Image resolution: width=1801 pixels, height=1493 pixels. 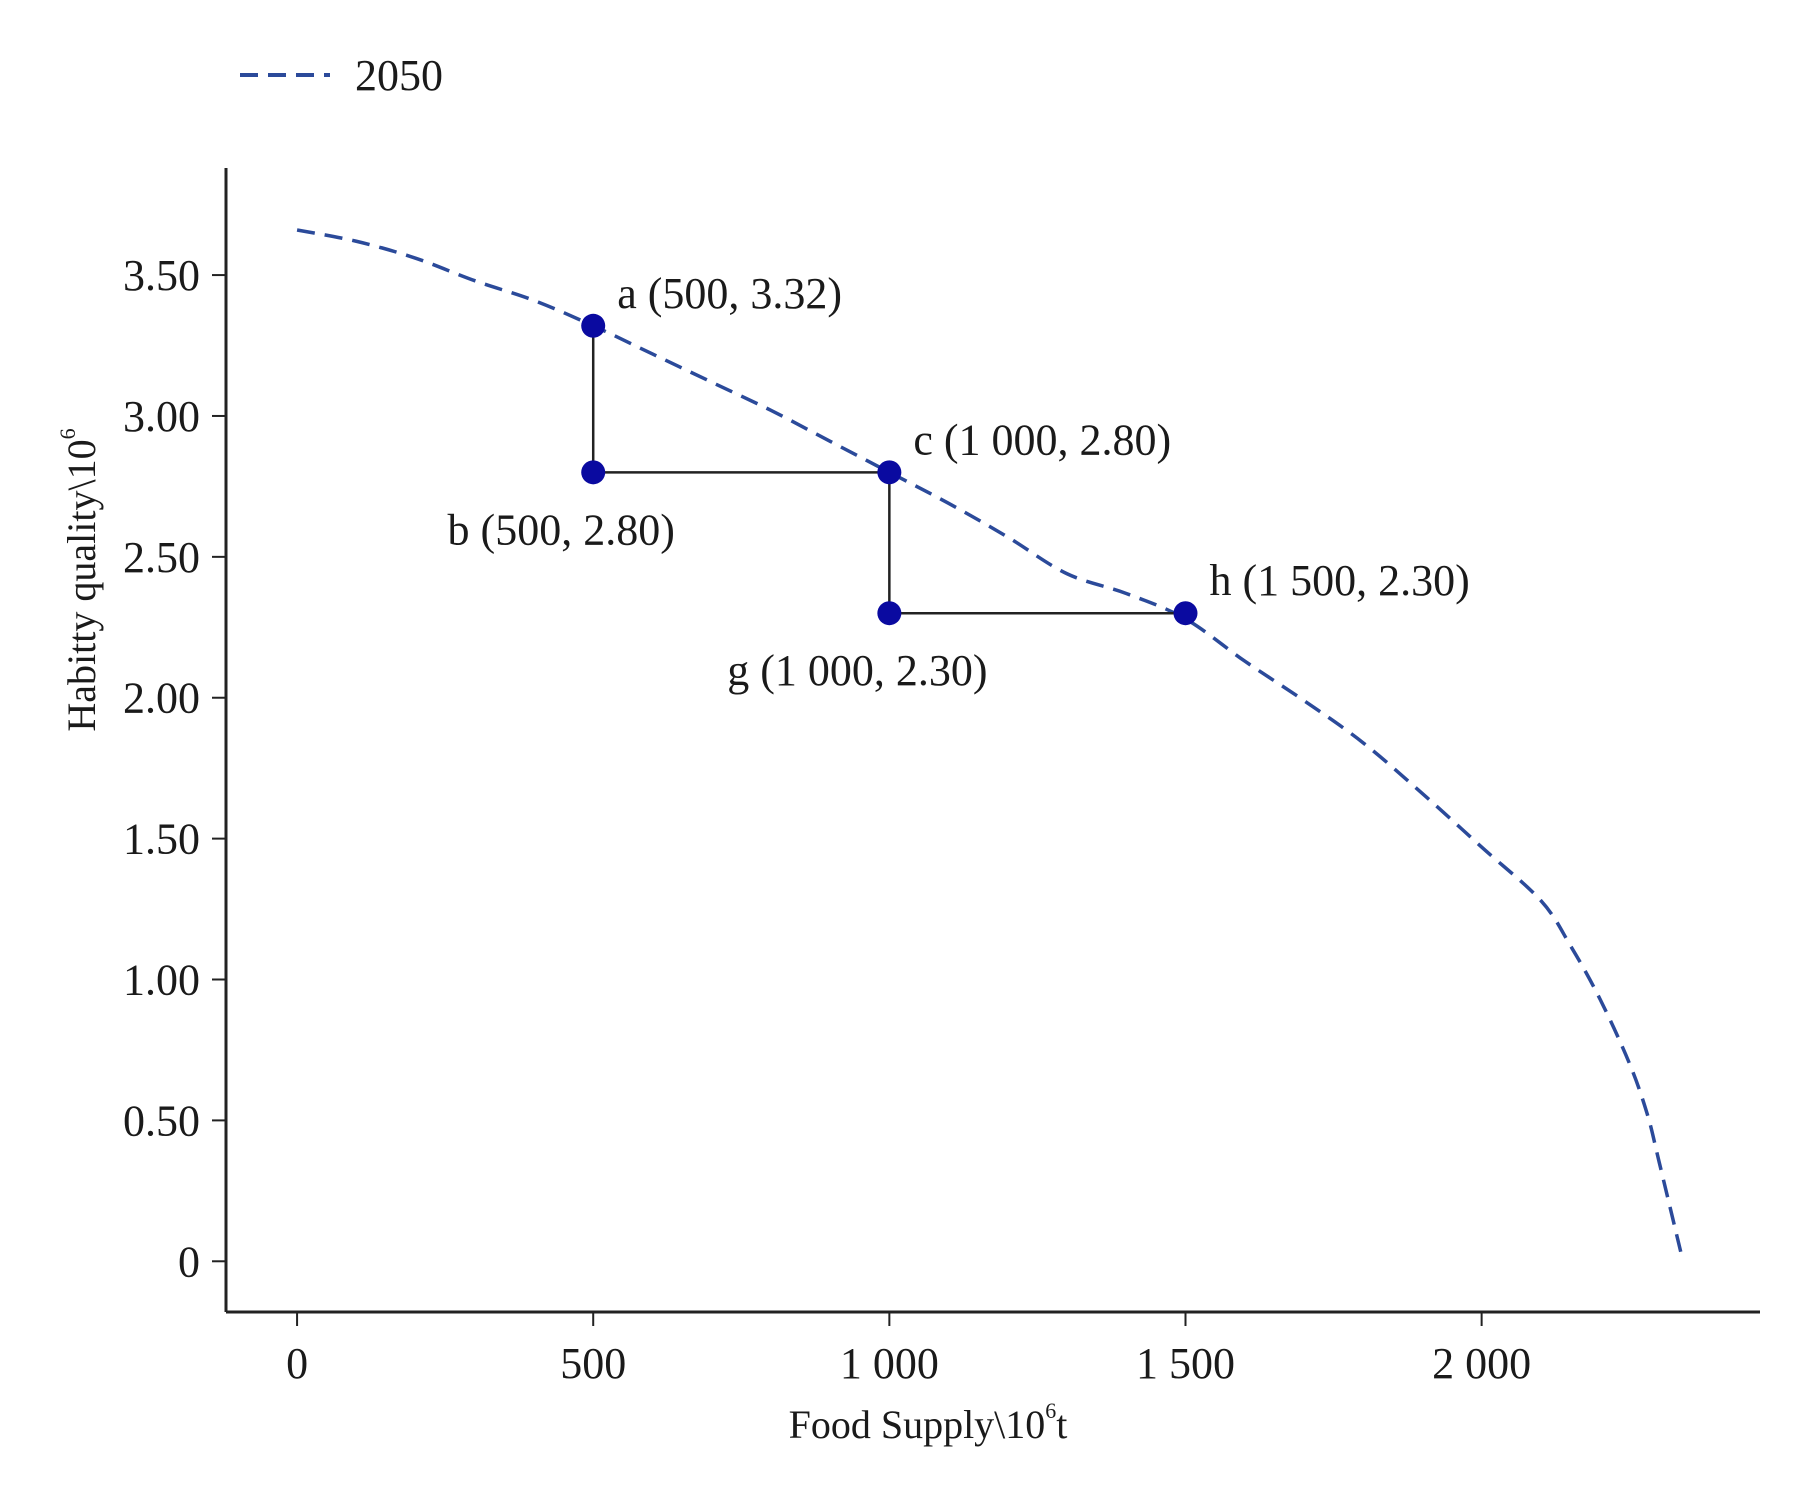 I want to click on x-axis-title-unit: t, so click(x=1061, y=1424).